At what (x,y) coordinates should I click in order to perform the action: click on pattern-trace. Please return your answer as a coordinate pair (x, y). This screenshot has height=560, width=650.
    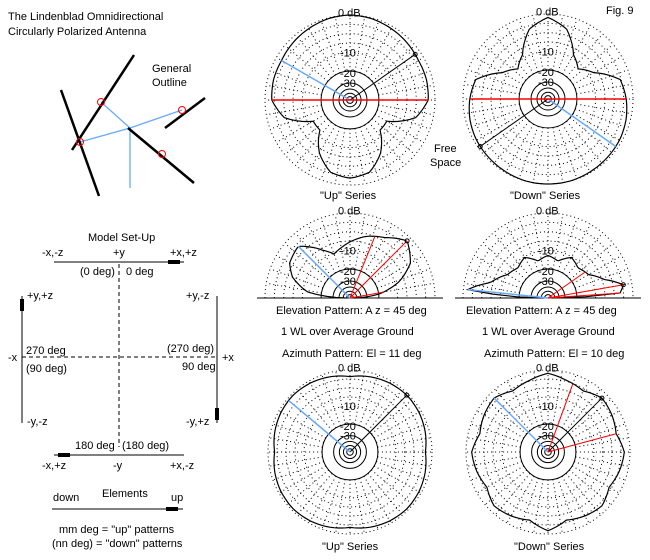
    Looking at the image, I should click on (545, 276).